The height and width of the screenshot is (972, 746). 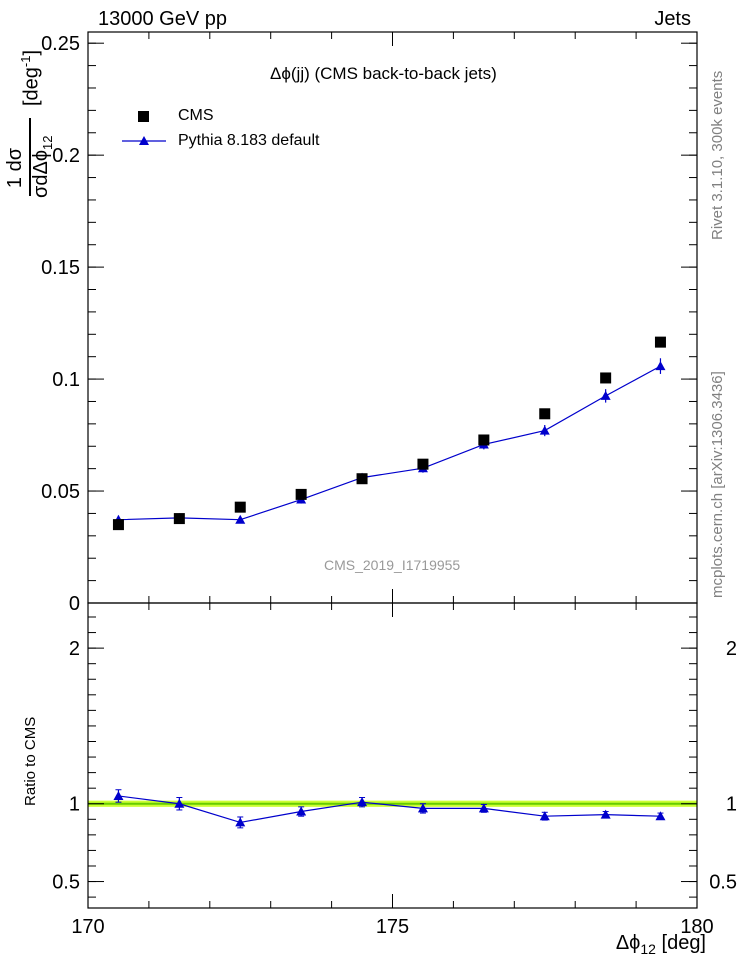 What do you see at coordinates (696, 927) in the screenshot?
I see `x-tick-label: 180` at bounding box center [696, 927].